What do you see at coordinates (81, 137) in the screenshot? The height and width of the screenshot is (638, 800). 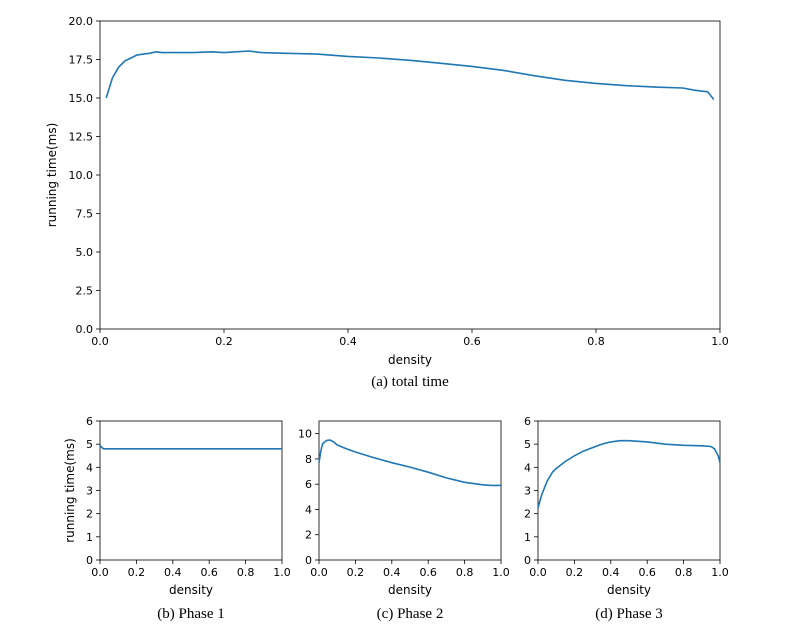 I see `y-tick-label: 12.5` at bounding box center [81, 137].